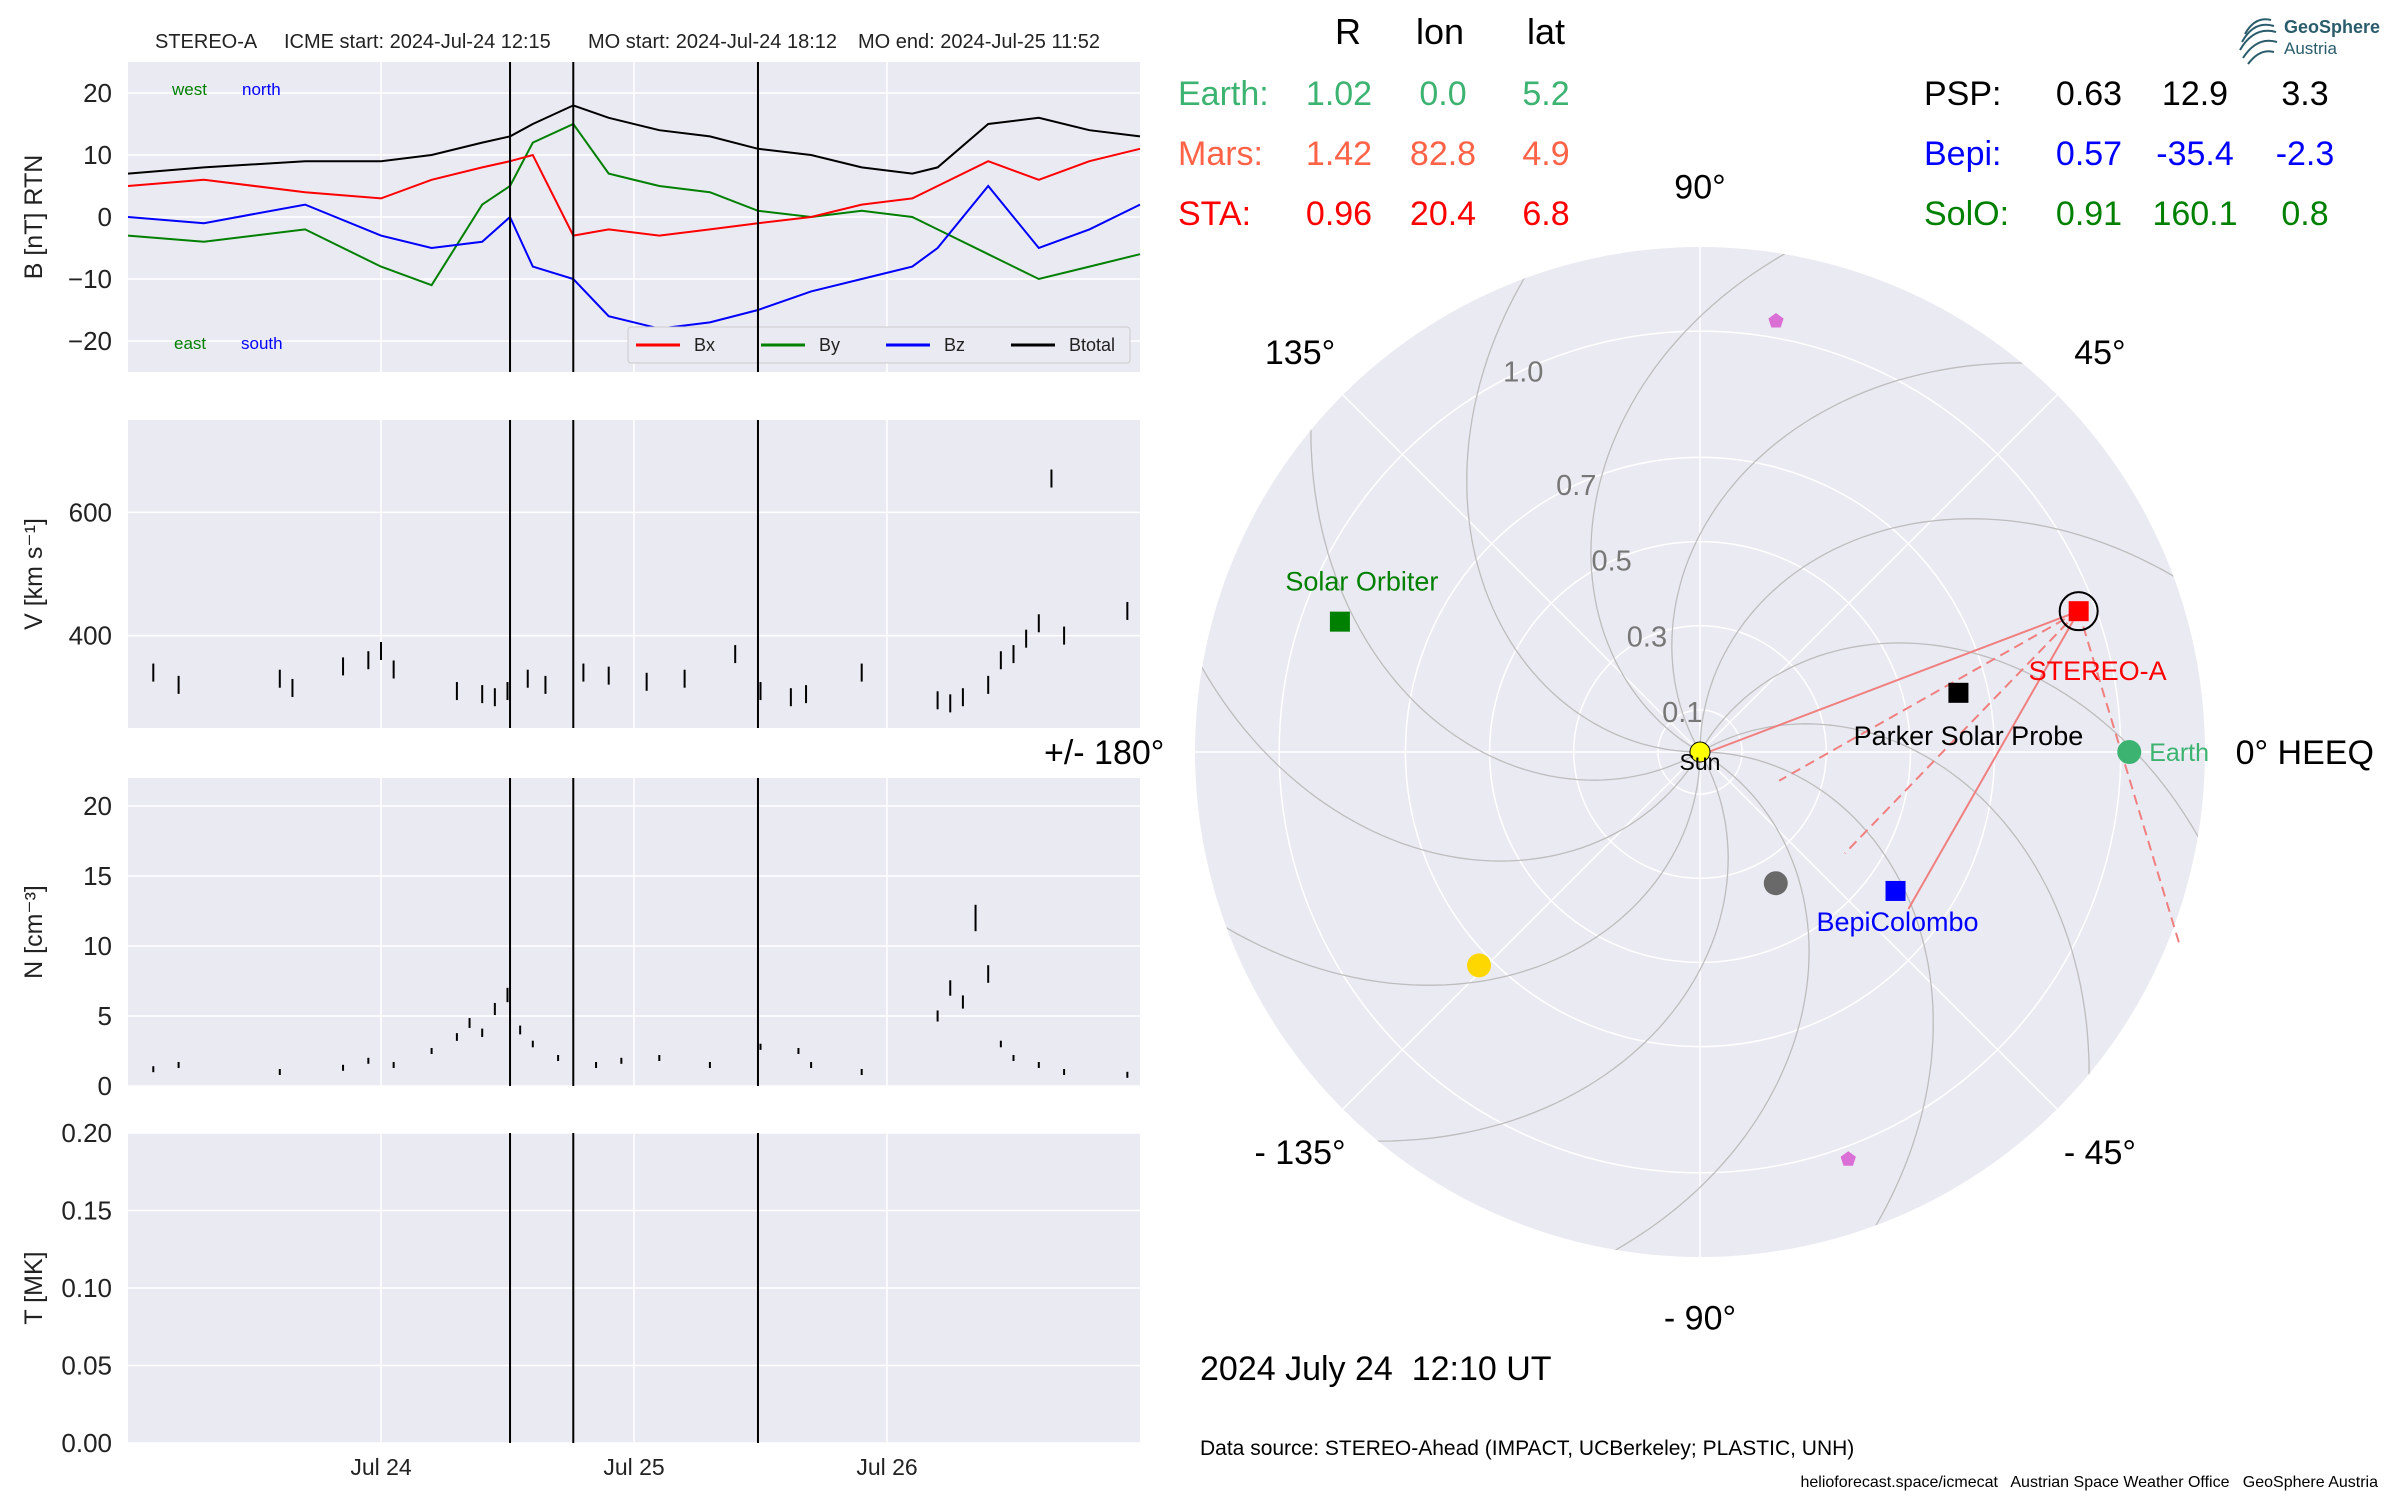 This screenshot has height=1500, width=2400. I want to click on legend-label-bx: Bx, so click(704, 345).